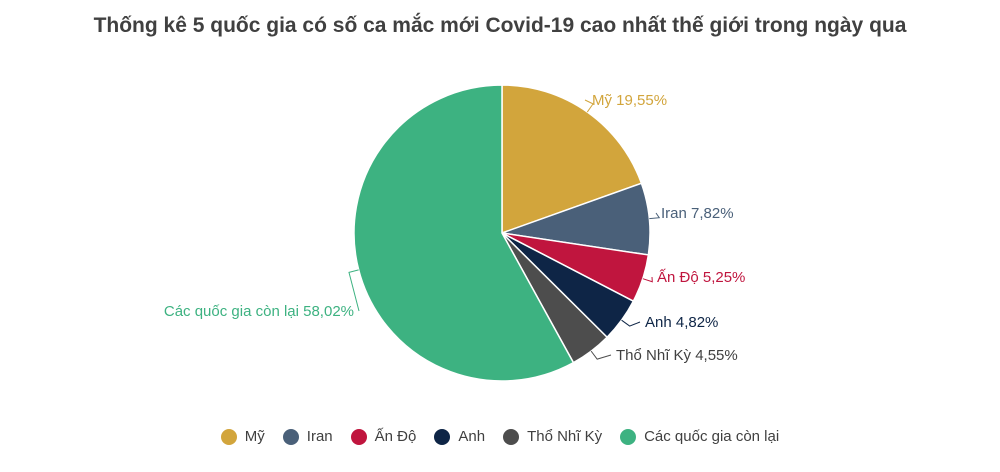  I want to click on legend-item-2: Ấn Độ, so click(383, 436).